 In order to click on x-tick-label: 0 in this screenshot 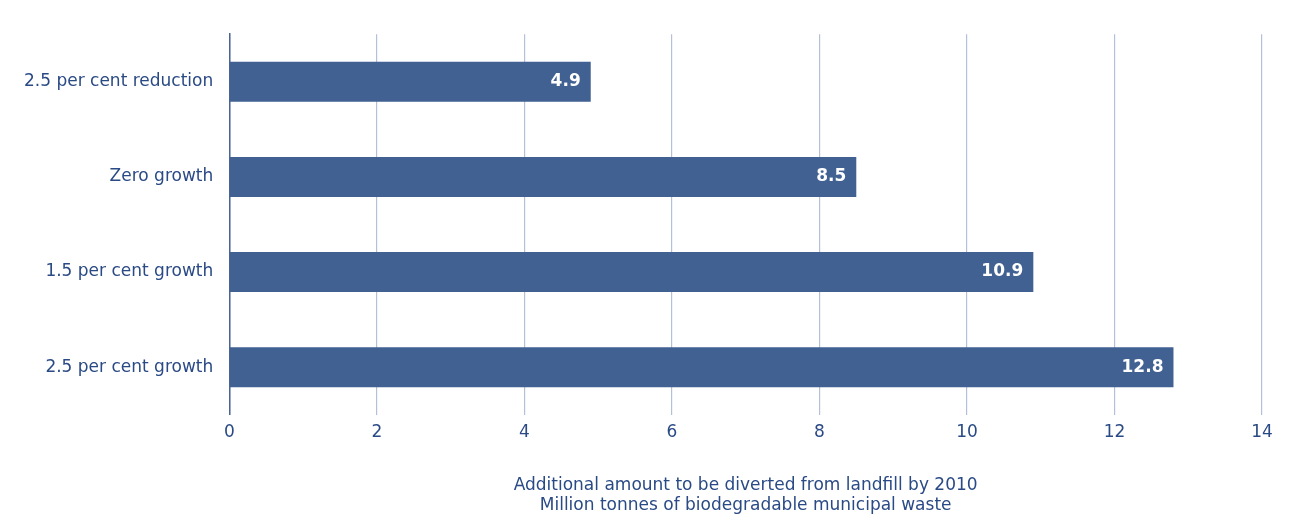, I will do `click(229, 431)`.